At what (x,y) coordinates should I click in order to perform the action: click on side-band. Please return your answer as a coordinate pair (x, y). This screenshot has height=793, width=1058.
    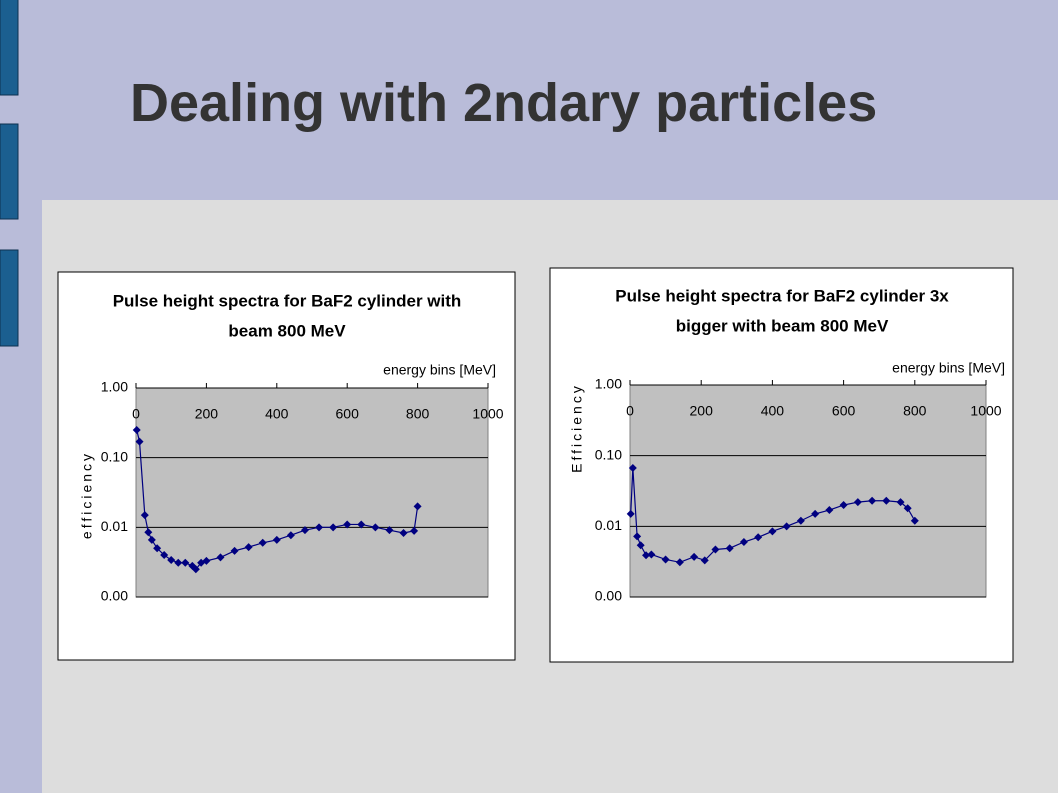
    Looking at the image, I should click on (21, 396).